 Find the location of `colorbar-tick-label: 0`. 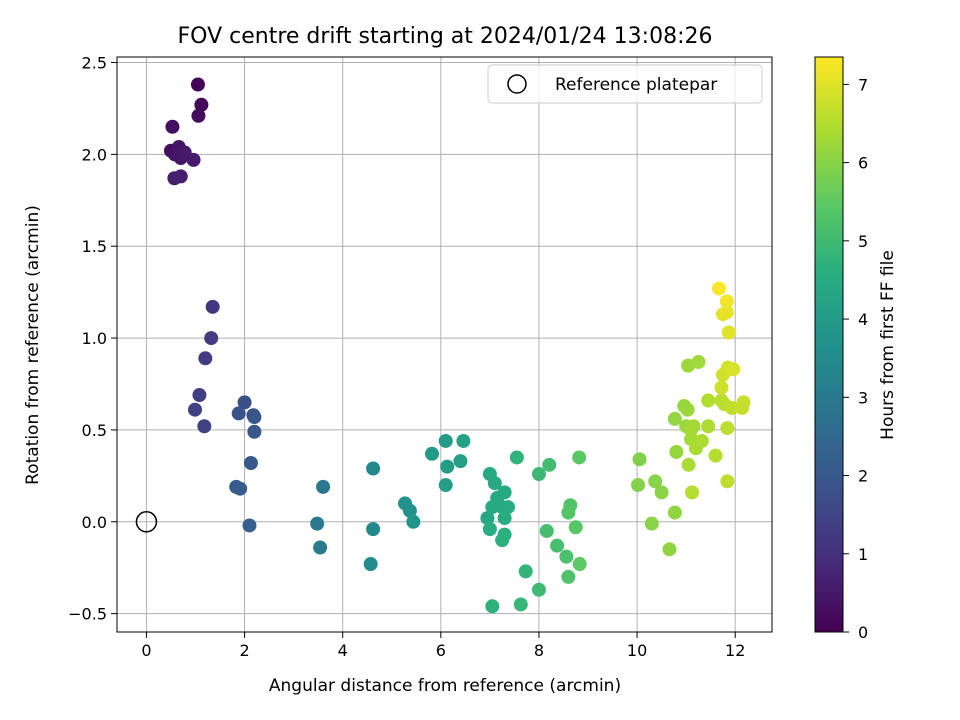

colorbar-tick-label: 0 is located at coordinates (863, 632).